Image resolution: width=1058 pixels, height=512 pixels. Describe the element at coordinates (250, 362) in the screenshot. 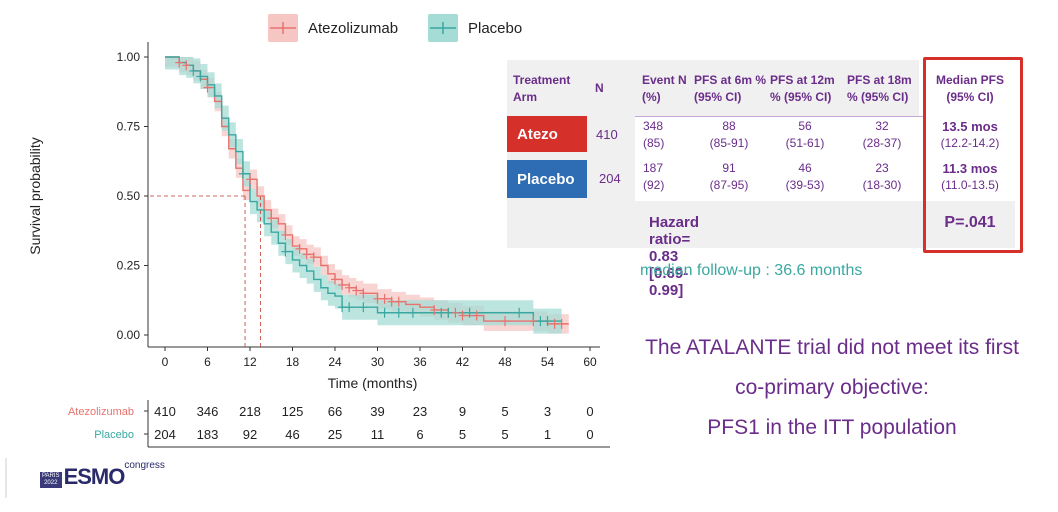

I see `x-tick-label: 12` at that location.